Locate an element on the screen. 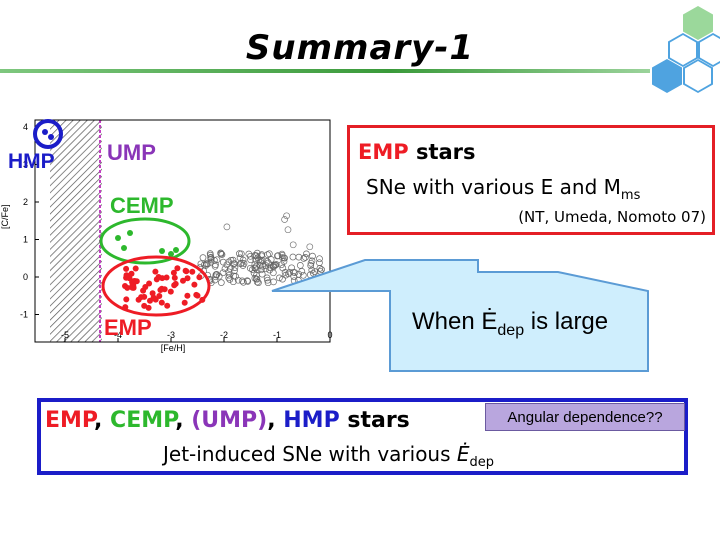 The image size is (720, 540). hmp-term: HMP is located at coordinates (311, 420).